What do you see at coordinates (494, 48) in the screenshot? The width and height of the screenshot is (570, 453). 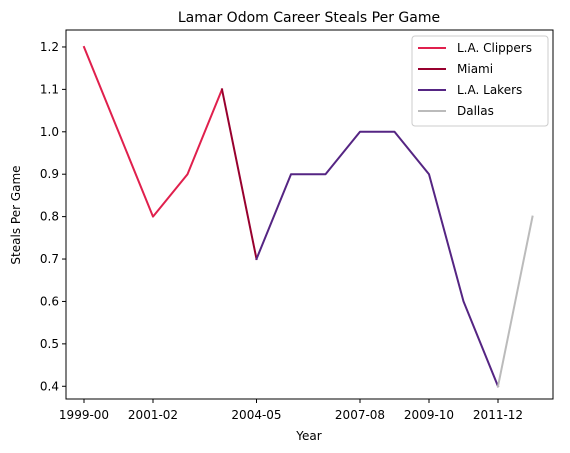 I see `legend-label: L.A. Clippers` at bounding box center [494, 48].